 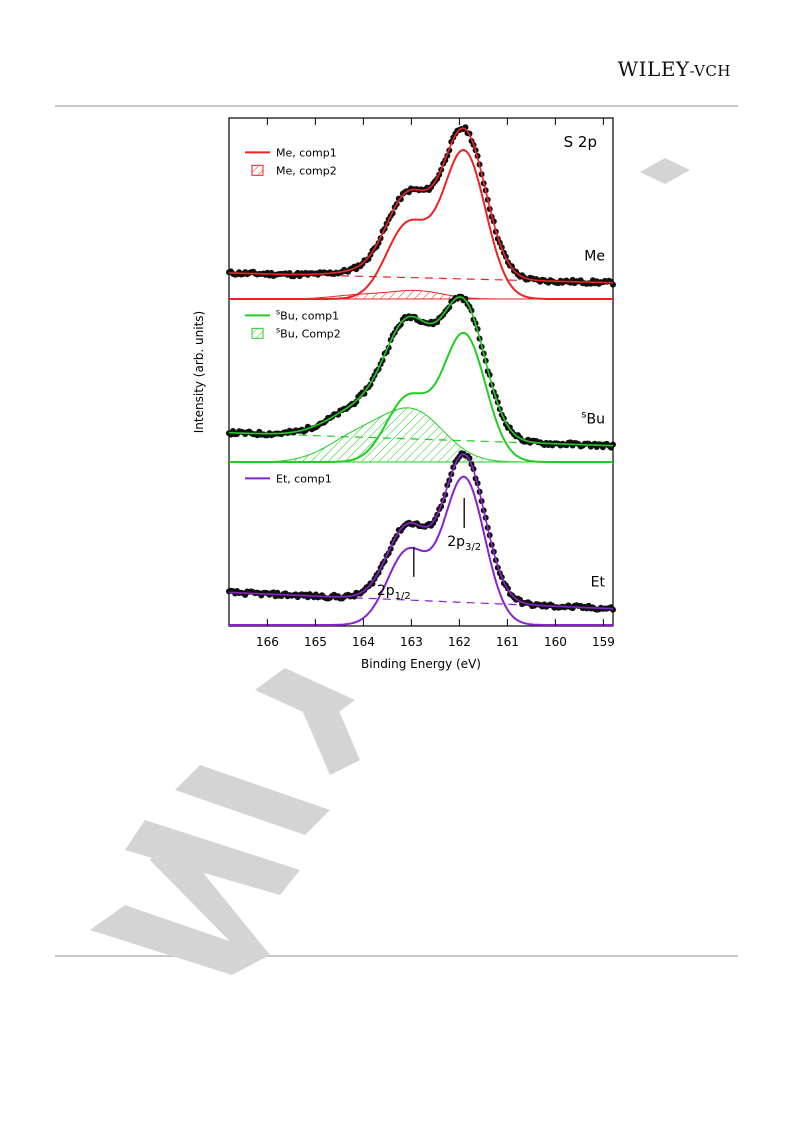 What do you see at coordinates (459, 642) in the screenshot?
I see `x-tick-label: 162` at bounding box center [459, 642].